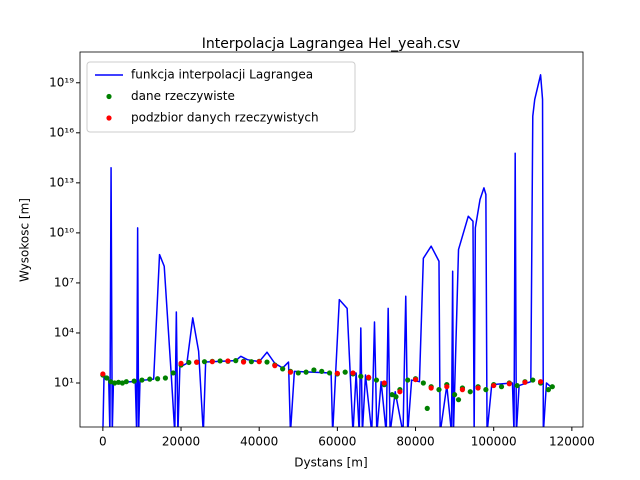 The height and width of the screenshot is (480, 640). What do you see at coordinates (64, 382) in the screenshot?
I see `y-tick-label: 10¹` at bounding box center [64, 382].